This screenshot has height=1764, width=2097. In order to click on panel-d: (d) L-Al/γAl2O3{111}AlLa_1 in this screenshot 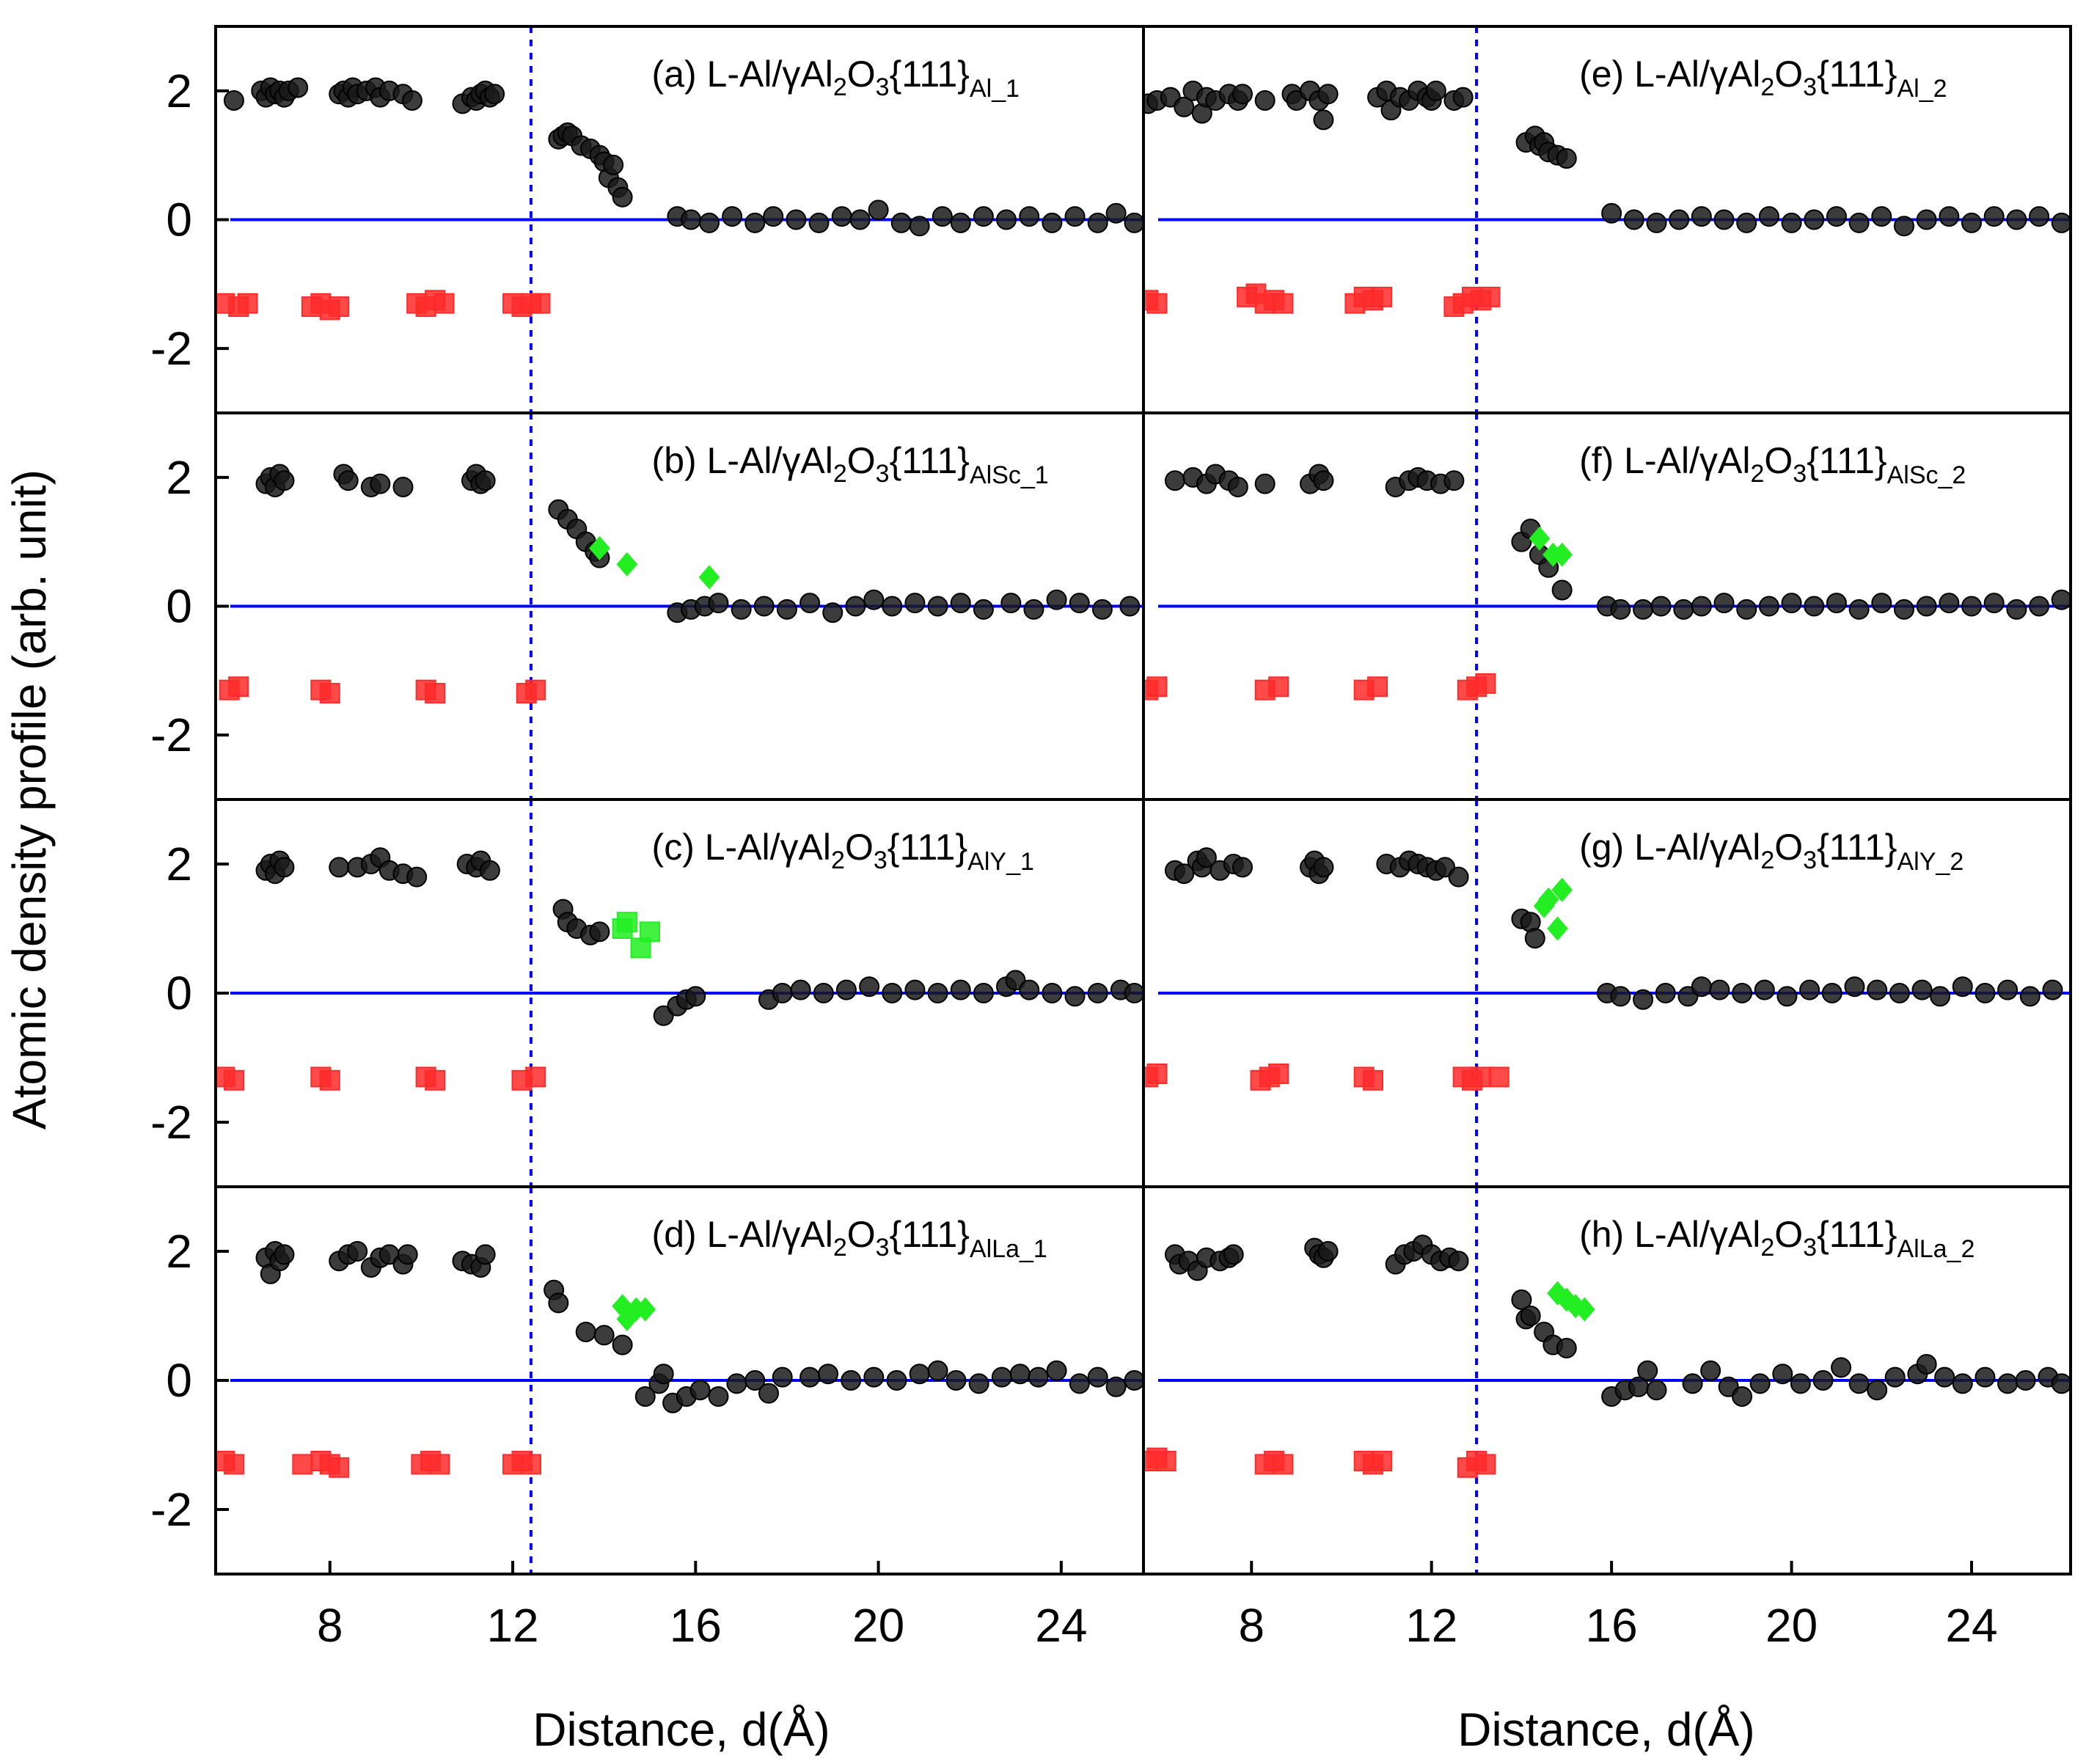, I will do `click(679, 1380)`.